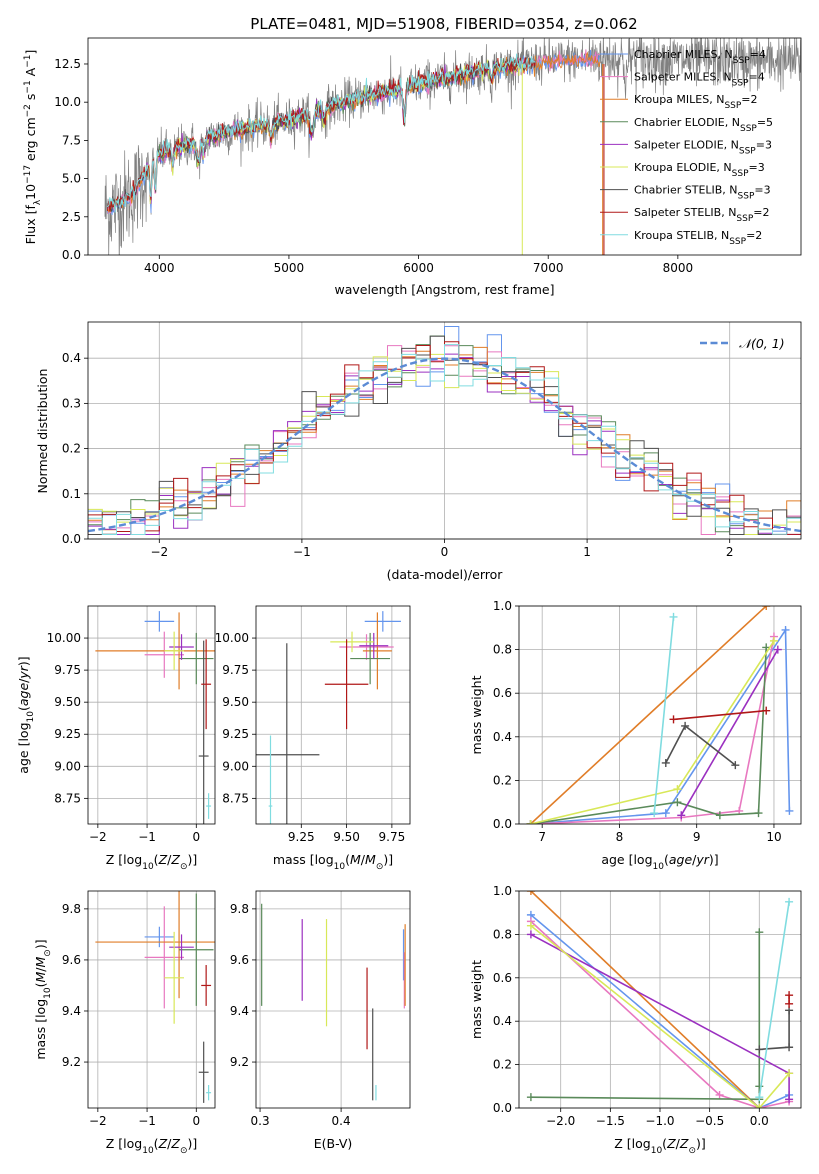 The image size is (819, 1174). What do you see at coordinates (71, 1062) in the screenshot?
I see `y-tick-label: 9.2` at bounding box center [71, 1062].